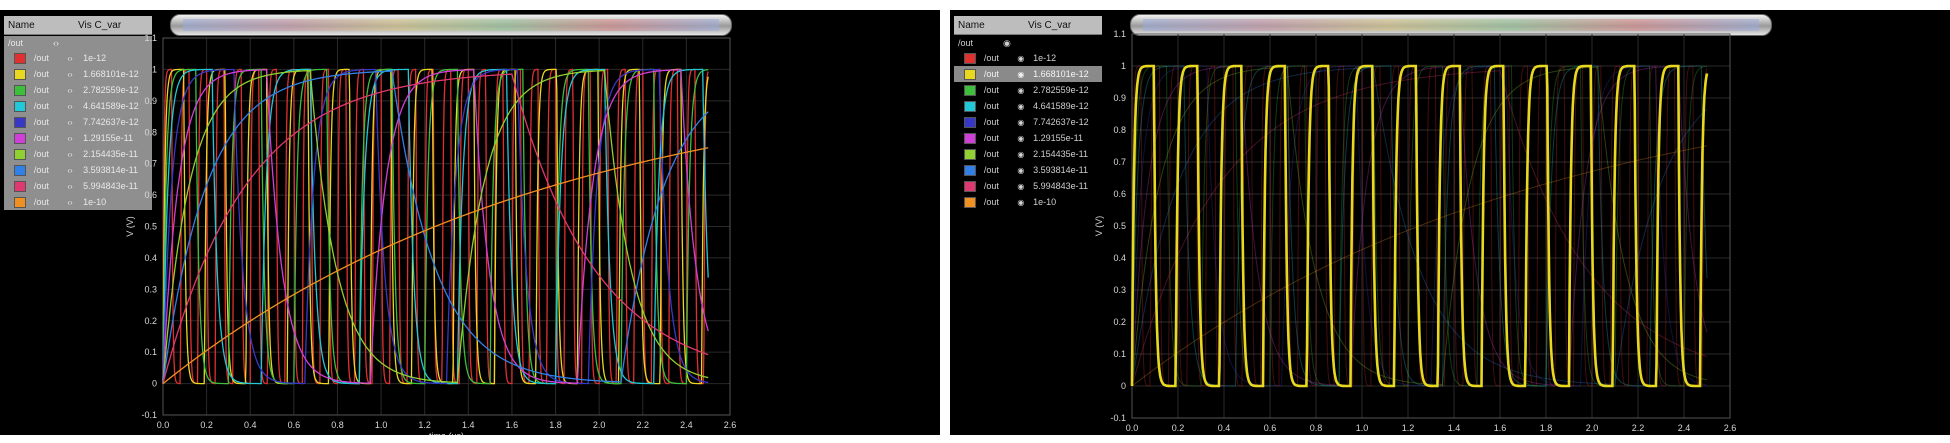 This screenshot has width=1950, height=443. I want to click on legend-row: /out ◉ 1.668101e-12, so click(1028, 74).